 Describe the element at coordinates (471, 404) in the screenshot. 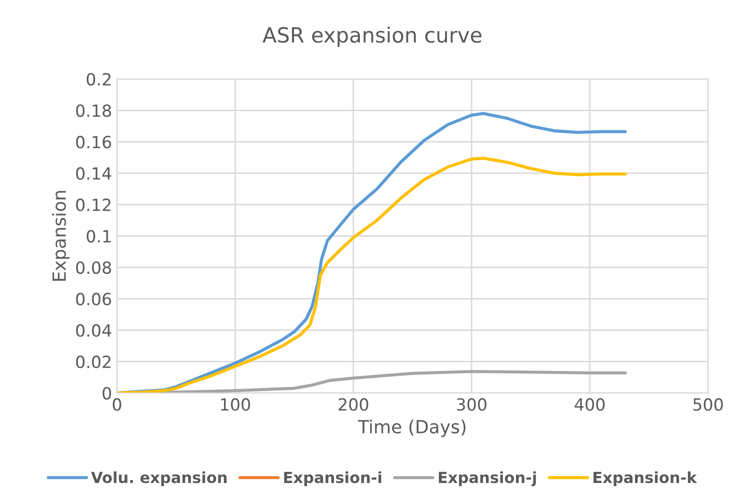

I see `x-tick-label: 300` at that location.